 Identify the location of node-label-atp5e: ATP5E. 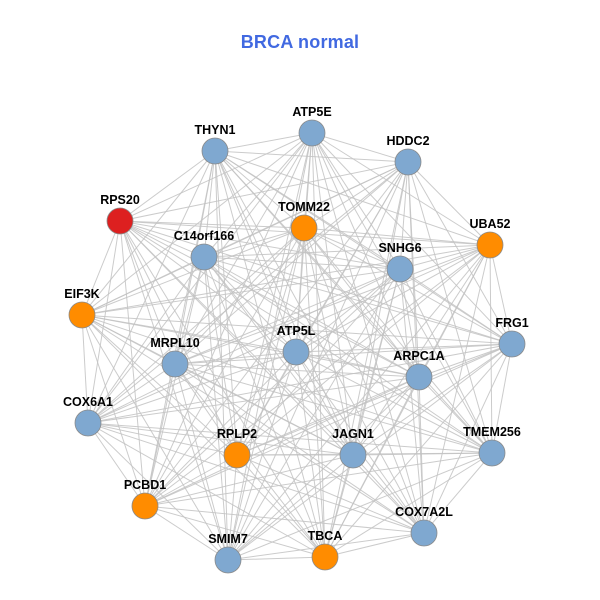
(311, 112).